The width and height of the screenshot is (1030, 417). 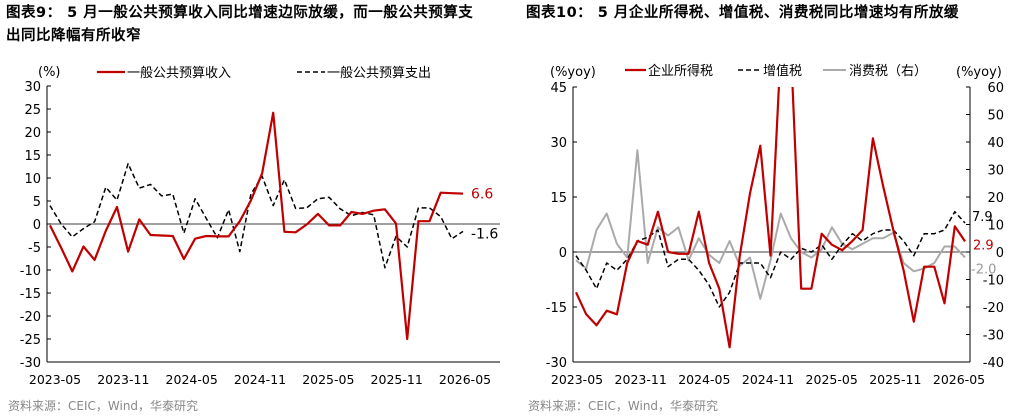 What do you see at coordinates (30, 294) in the screenshot?
I see `y-tick-label: -15` at bounding box center [30, 294].